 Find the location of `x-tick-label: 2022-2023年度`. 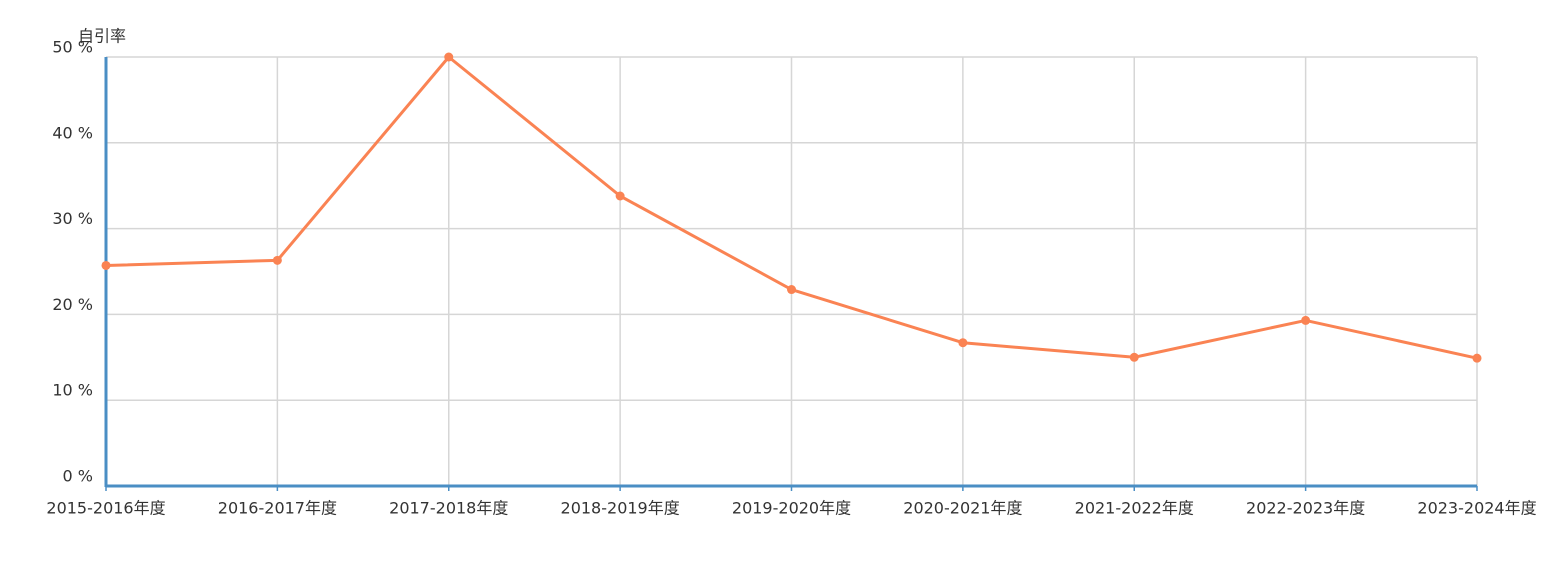

x-tick-label: 2022-2023年度 is located at coordinates (1305, 508).